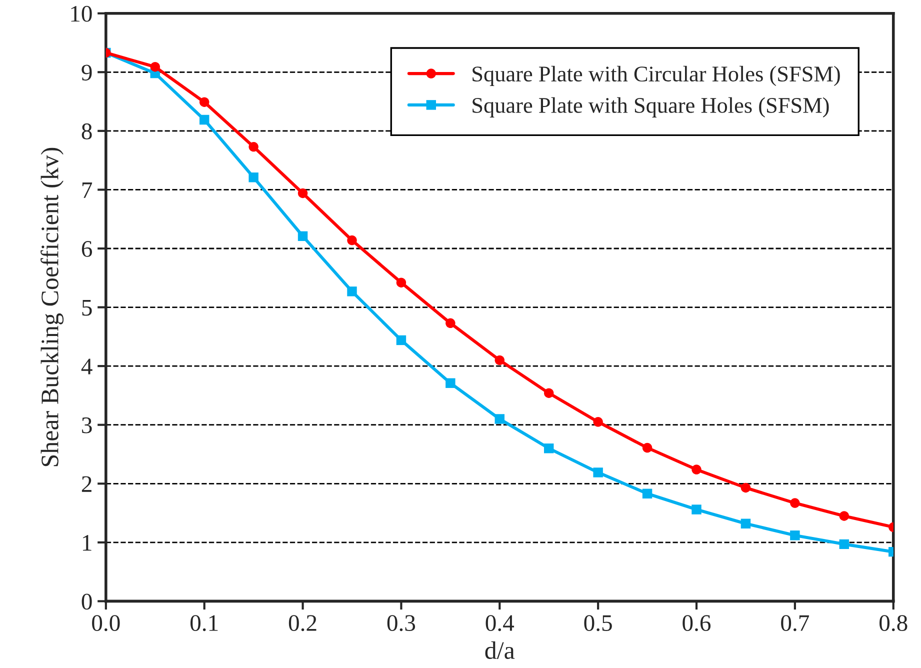  I want to click on x-tick-label: 0.5, so click(598, 623).